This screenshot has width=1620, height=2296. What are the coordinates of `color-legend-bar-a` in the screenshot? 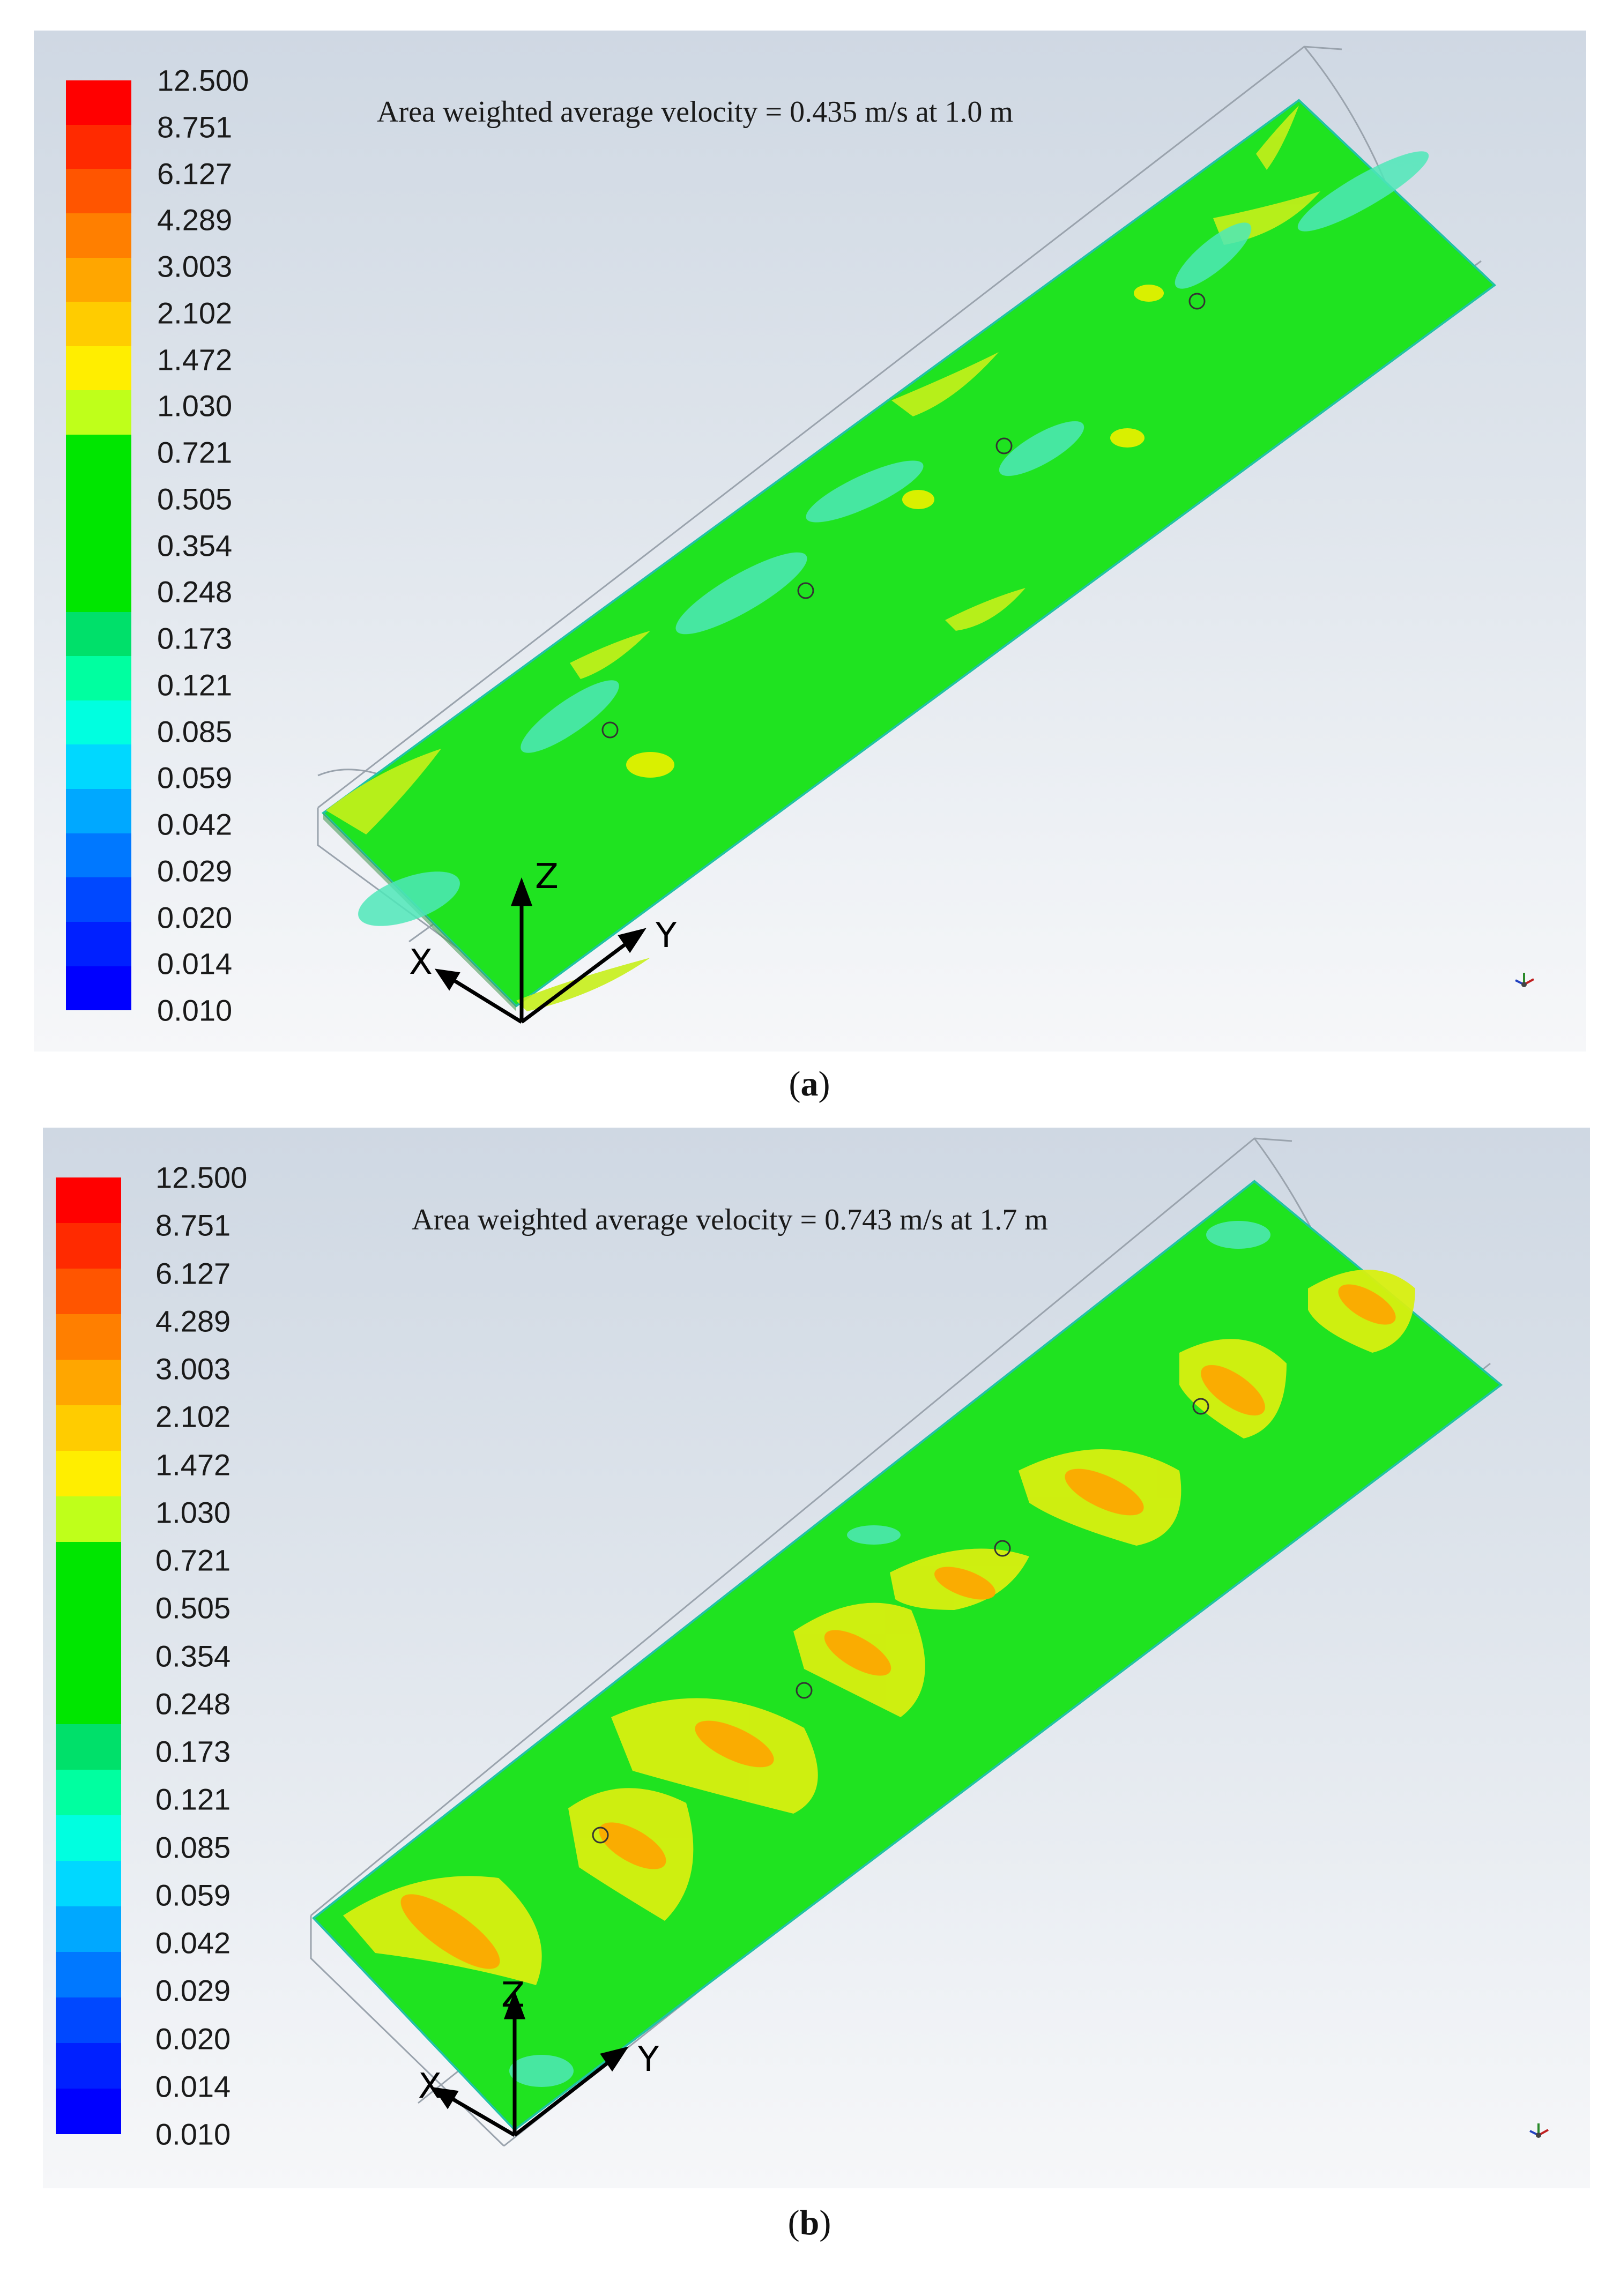 It's located at (98, 545).